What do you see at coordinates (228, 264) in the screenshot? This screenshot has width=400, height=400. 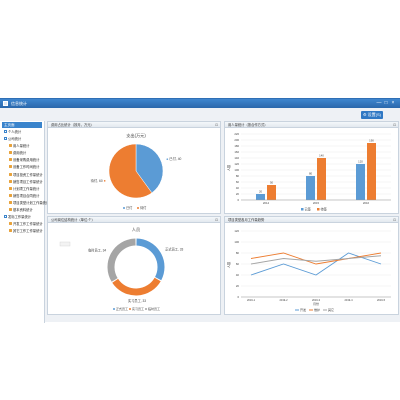 I see `y-axis-label: 人数` at bounding box center [228, 264].